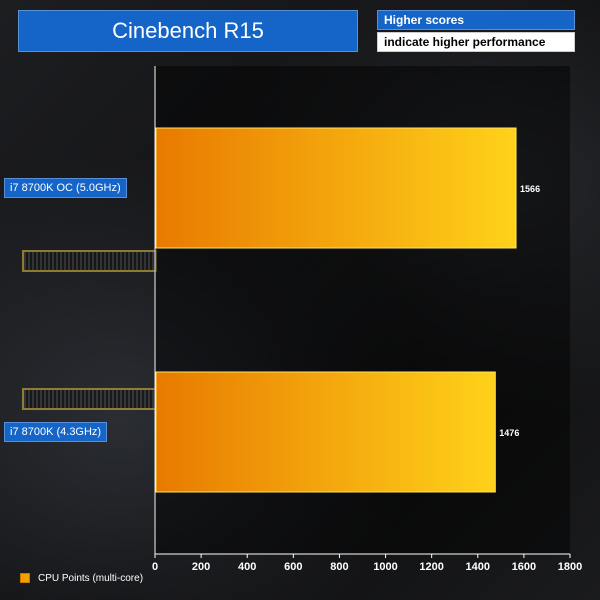  Describe the element at coordinates (476, 20) in the screenshot. I see `note-higher-scores: Higher scores` at that location.